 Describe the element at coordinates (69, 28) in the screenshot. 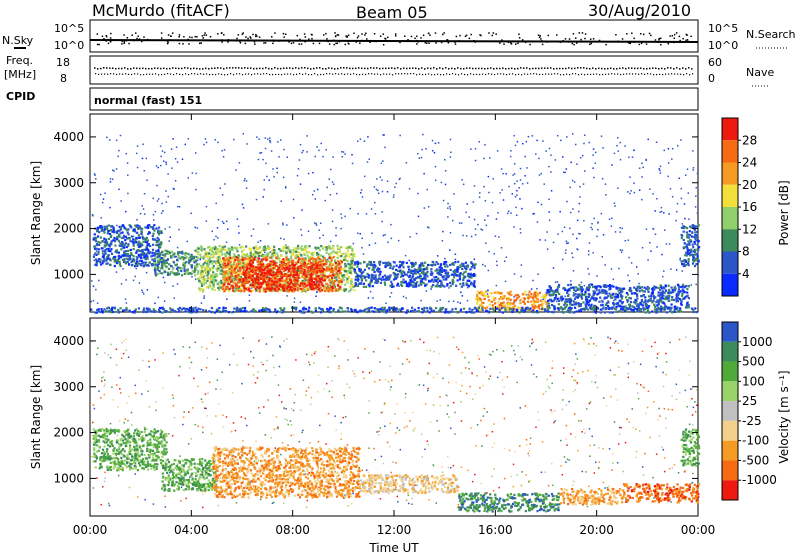

I see `nsky-tick-top: 10^5` at that location.